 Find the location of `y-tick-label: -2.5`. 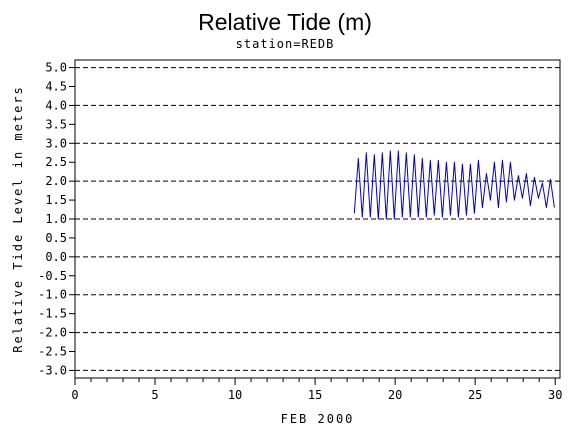

y-tick-label: -2.5 is located at coordinates (52, 352).